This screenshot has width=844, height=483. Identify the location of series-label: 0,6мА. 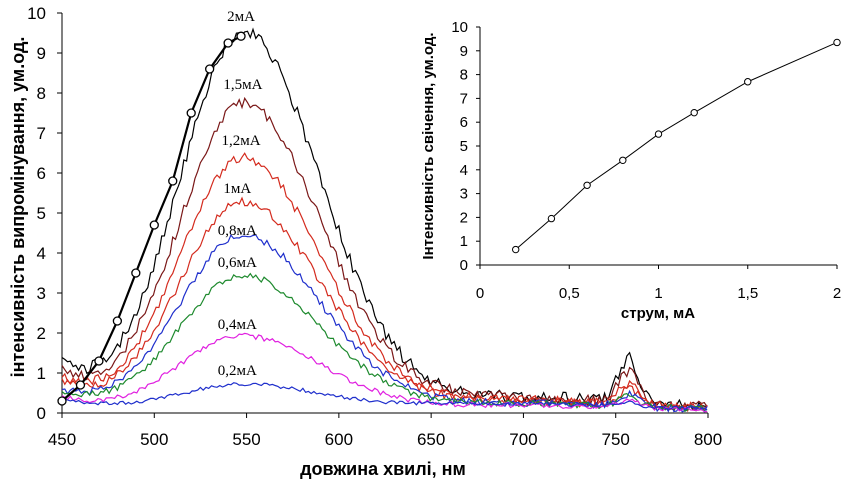
(237, 263).